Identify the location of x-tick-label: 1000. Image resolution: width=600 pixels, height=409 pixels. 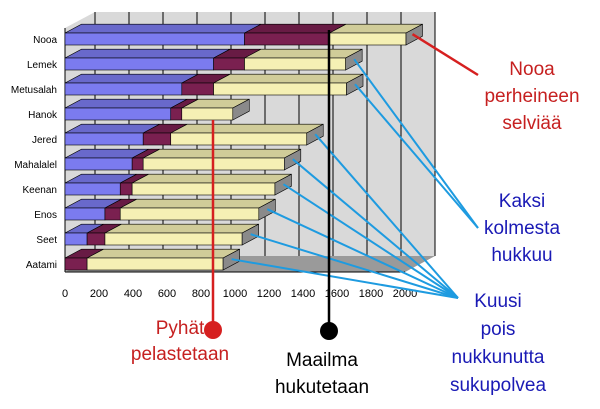
(235, 294).